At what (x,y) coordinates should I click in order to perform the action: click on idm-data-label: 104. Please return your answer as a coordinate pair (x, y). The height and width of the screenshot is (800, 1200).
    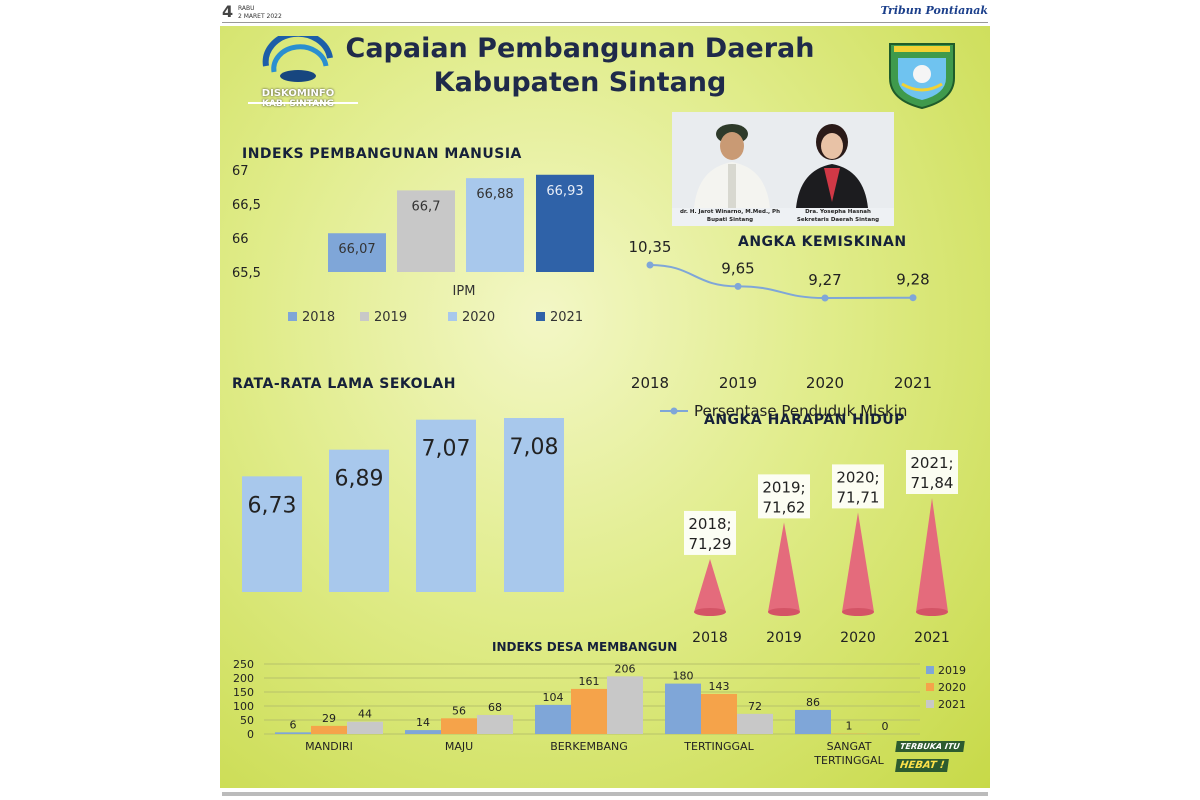
    Looking at the image, I should click on (553, 697).